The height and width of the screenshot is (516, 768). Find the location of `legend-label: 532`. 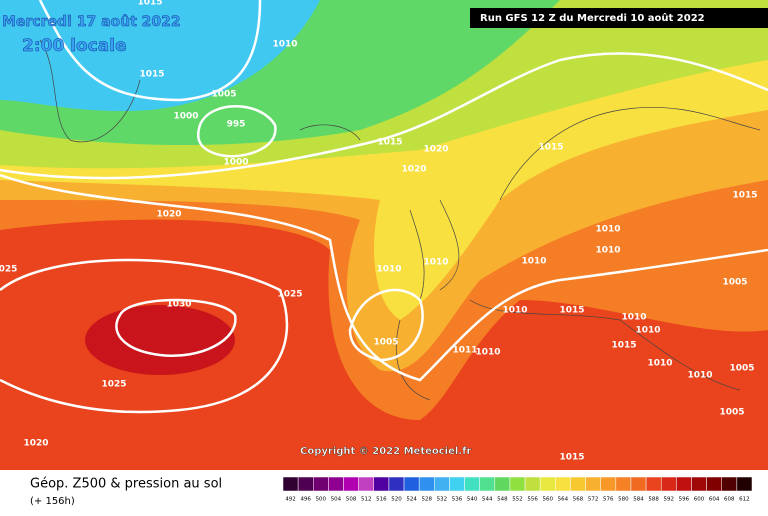

legend-label: 532 is located at coordinates (442, 500).